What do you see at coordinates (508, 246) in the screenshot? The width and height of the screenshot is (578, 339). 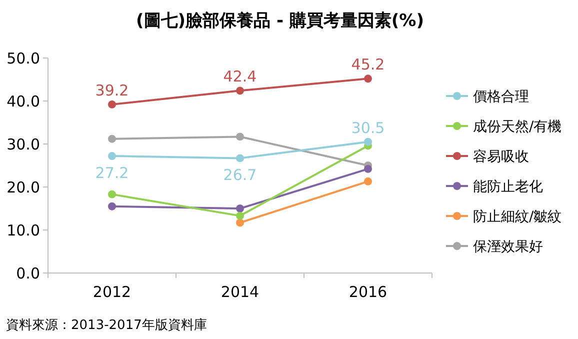 I see `legend-label: 保溼效果好` at bounding box center [508, 246].